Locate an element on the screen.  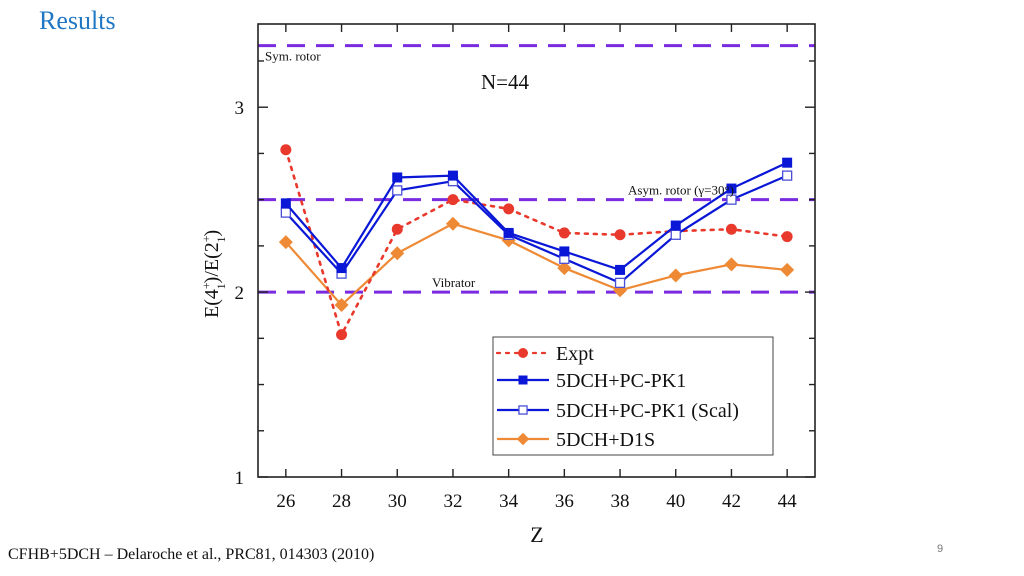
legend-item: 5DCH+PC-PK1 is located at coordinates (591, 381).